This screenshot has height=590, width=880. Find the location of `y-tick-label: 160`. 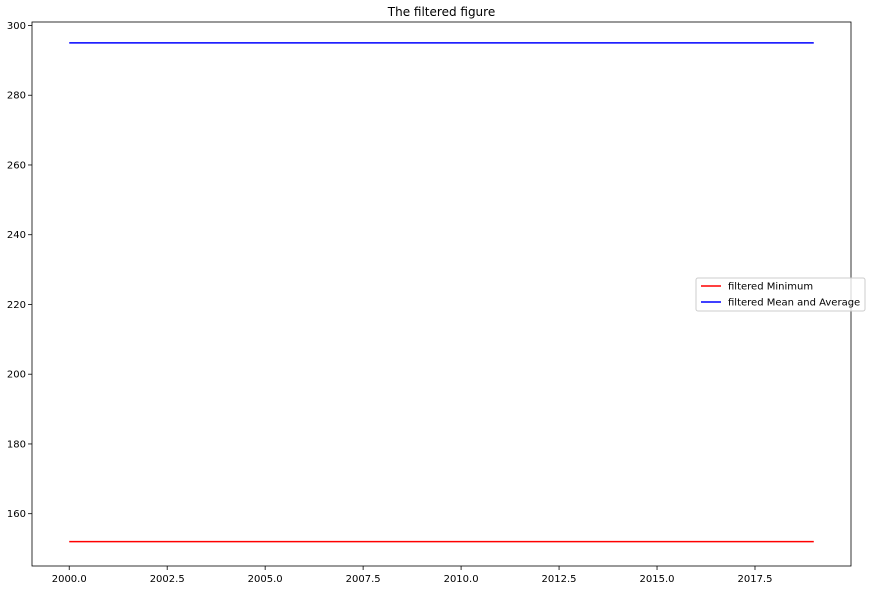

y-tick-label: 160 is located at coordinates (16, 514).